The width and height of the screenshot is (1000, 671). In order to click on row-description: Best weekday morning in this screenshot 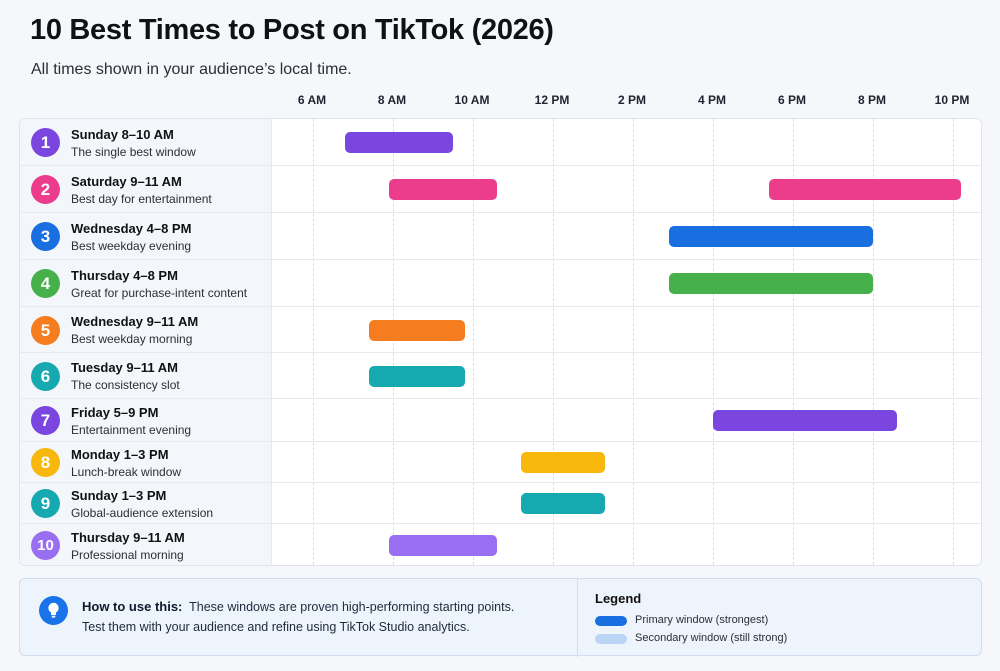, I will do `click(132, 339)`.